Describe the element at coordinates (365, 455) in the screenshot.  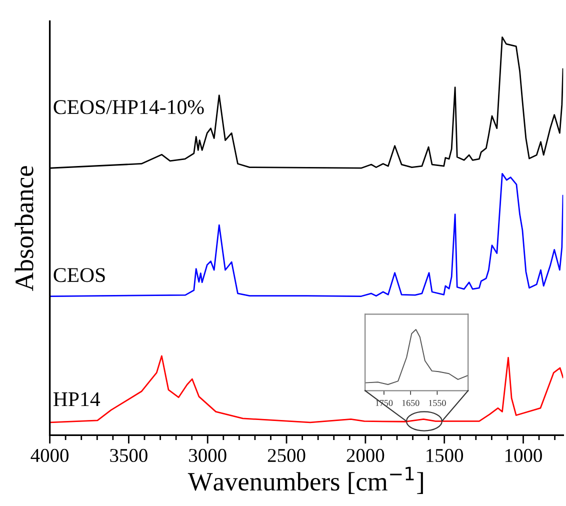
I see `x-tick-label: 2000` at that location.